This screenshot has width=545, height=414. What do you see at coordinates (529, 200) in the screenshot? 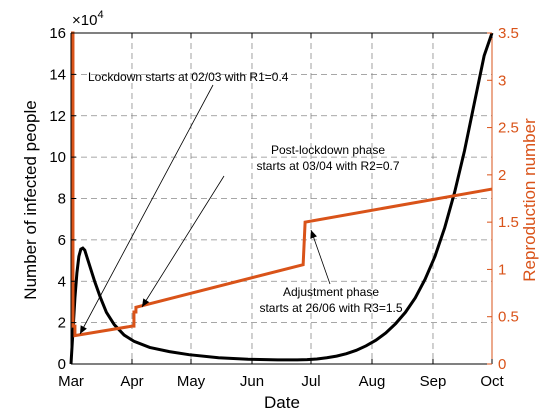
I see `y-axis-right-label: Reproduction number` at bounding box center [529, 200].